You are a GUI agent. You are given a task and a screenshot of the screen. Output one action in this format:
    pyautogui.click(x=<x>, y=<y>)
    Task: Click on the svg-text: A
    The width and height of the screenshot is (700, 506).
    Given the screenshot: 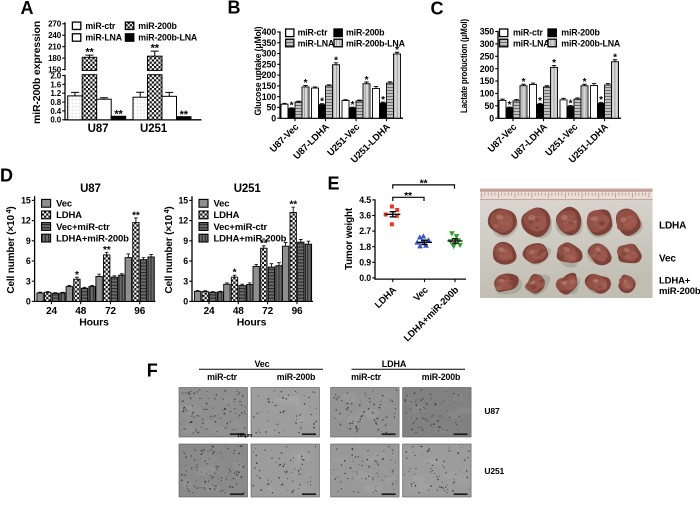 What is the action you would take?
    pyautogui.click(x=27, y=9)
    